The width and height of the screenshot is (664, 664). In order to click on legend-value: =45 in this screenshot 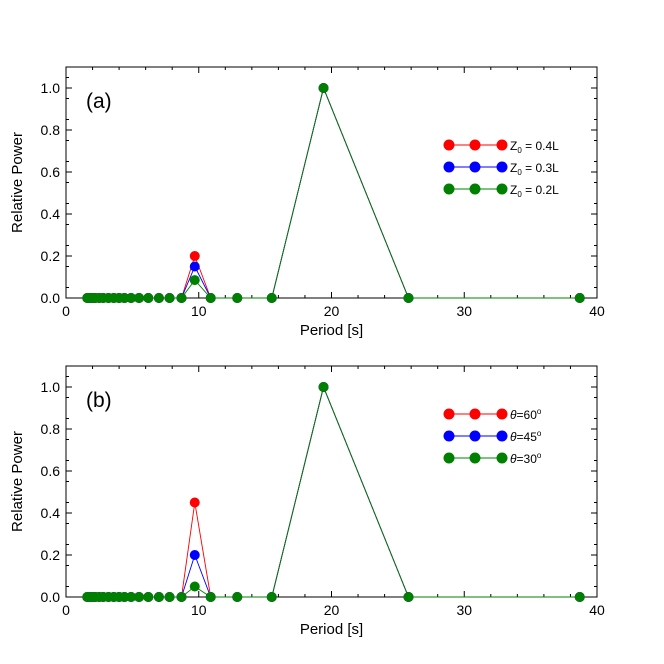, I will do `click(527, 437)`.